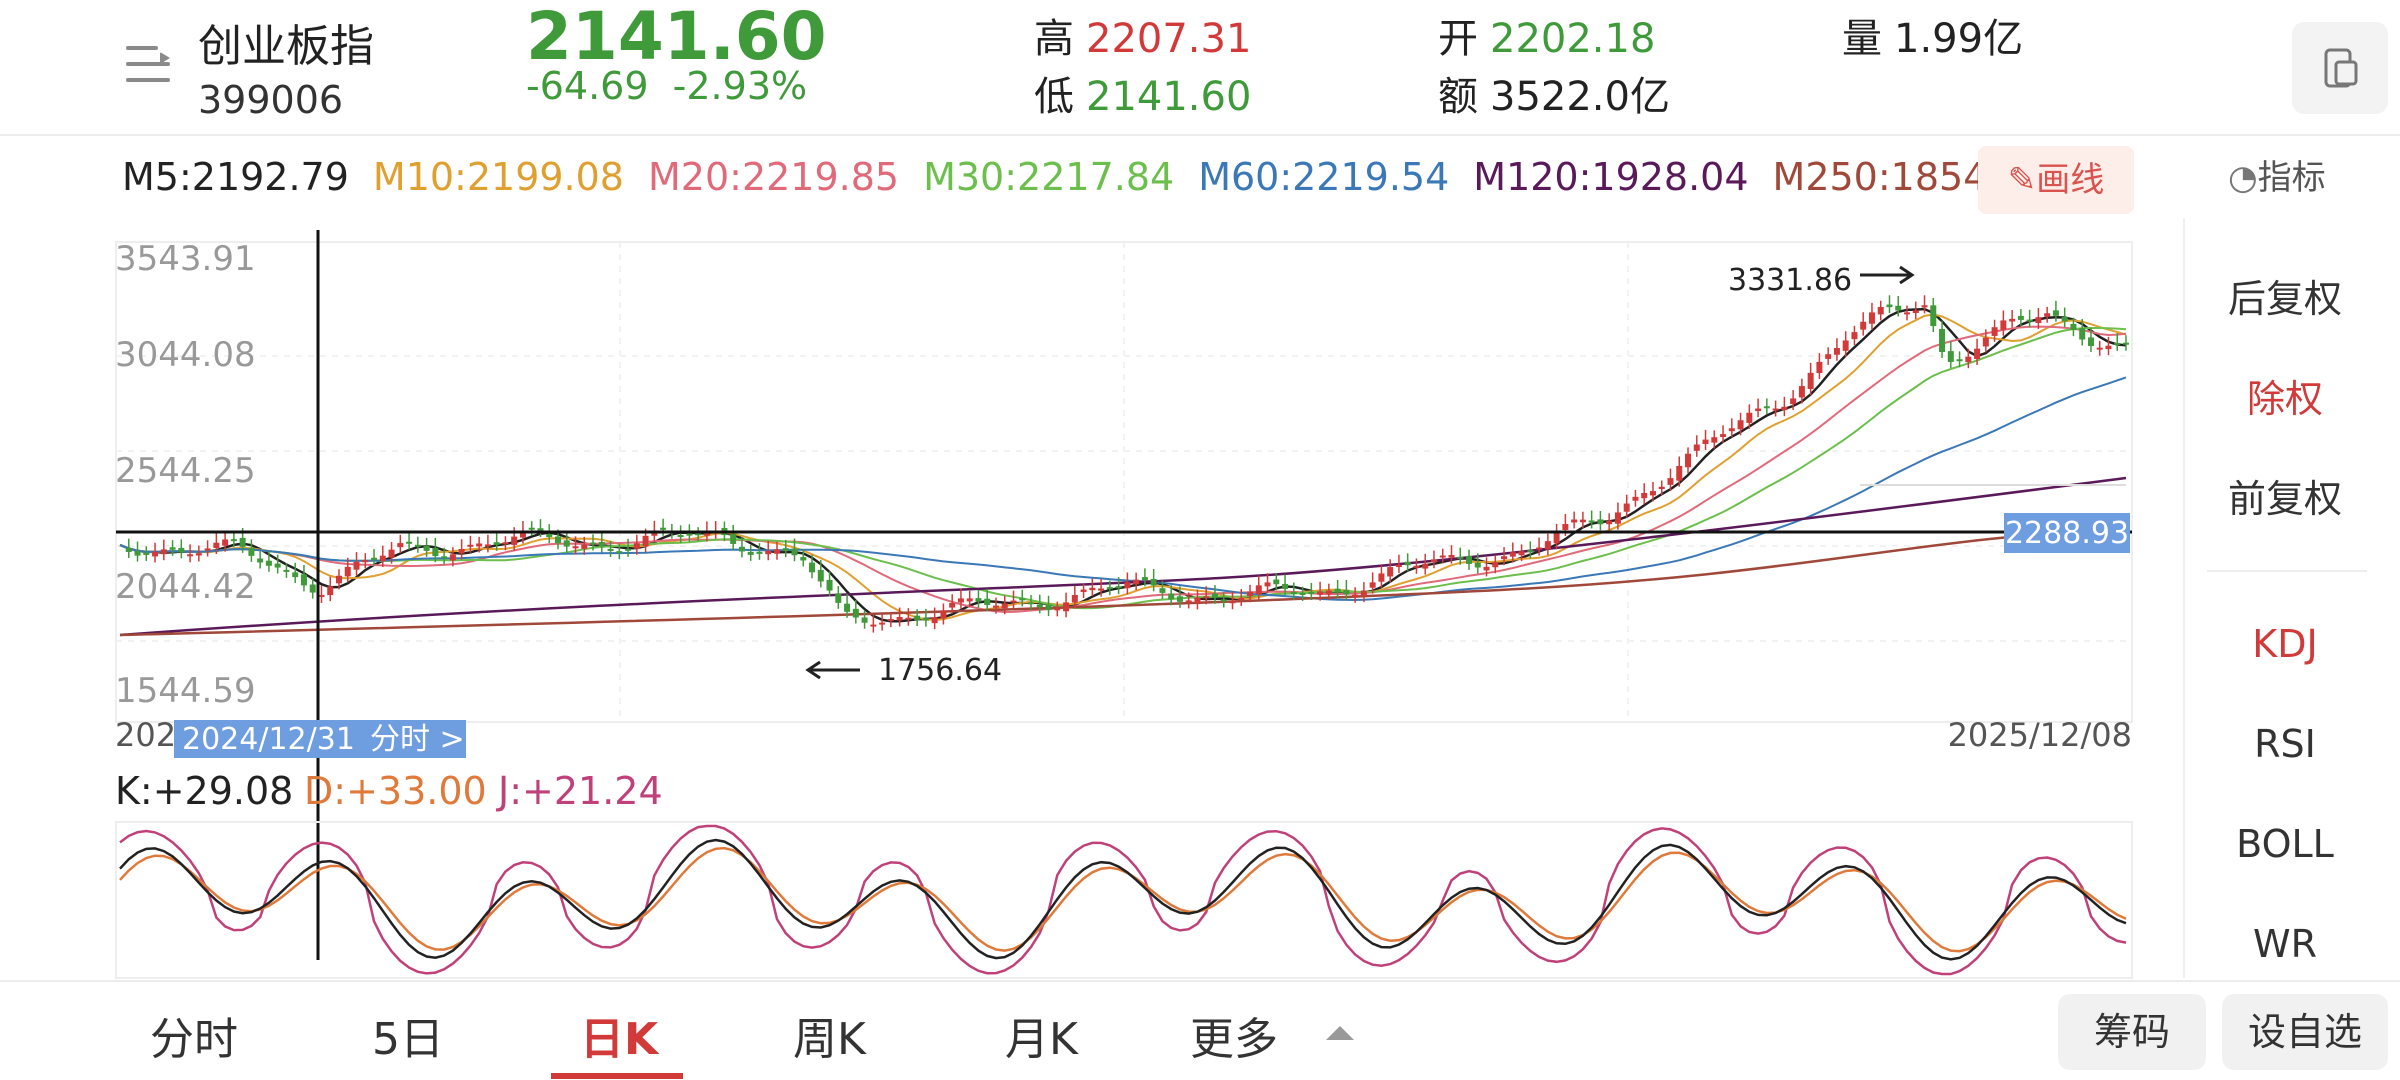  What do you see at coordinates (1234, 1039) in the screenshot?
I see `tab-more: 更多` at bounding box center [1234, 1039].